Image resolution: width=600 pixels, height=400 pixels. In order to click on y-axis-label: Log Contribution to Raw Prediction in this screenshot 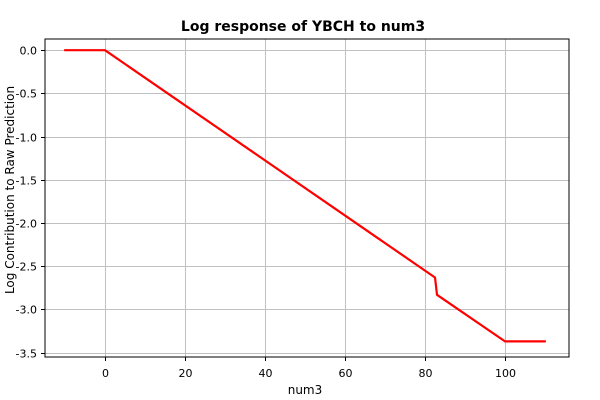, I will do `click(10, 190)`.